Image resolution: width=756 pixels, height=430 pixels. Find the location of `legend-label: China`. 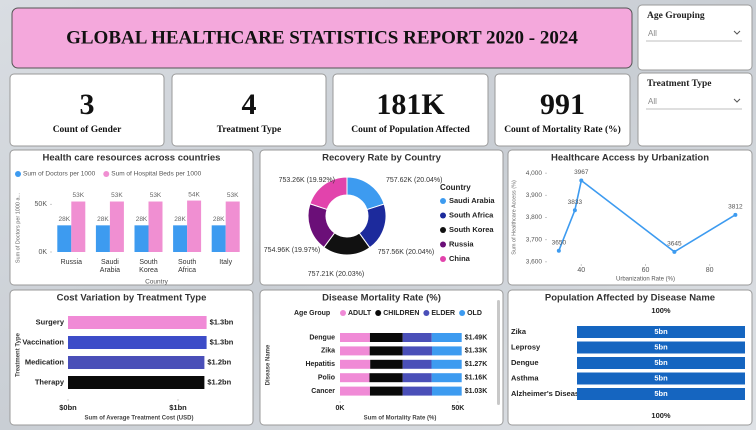

legend-label: China is located at coordinates (460, 258).